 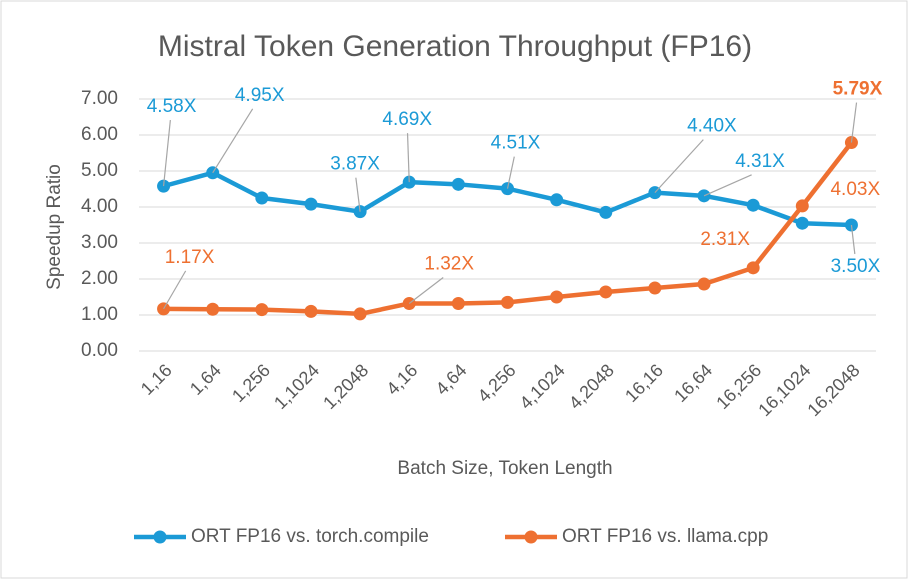 What do you see at coordinates (260, 95) in the screenshot?
I see `data-label: 4.95X` at bounding box center [260, 95].